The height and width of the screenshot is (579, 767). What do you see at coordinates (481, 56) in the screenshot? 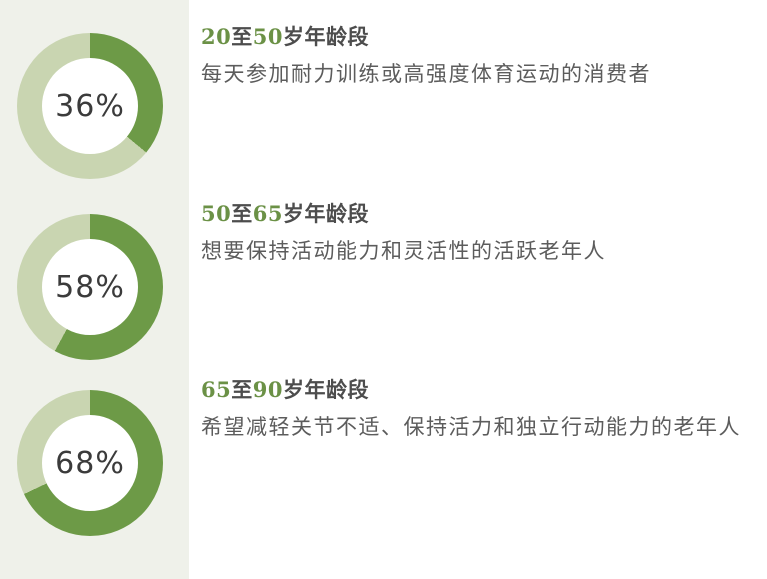
I see `segment-text-age-20-50: 20至50岁年龄段 每天参加耐力训练或高强度体育运动的消费者` at bounding box center [481, 56].